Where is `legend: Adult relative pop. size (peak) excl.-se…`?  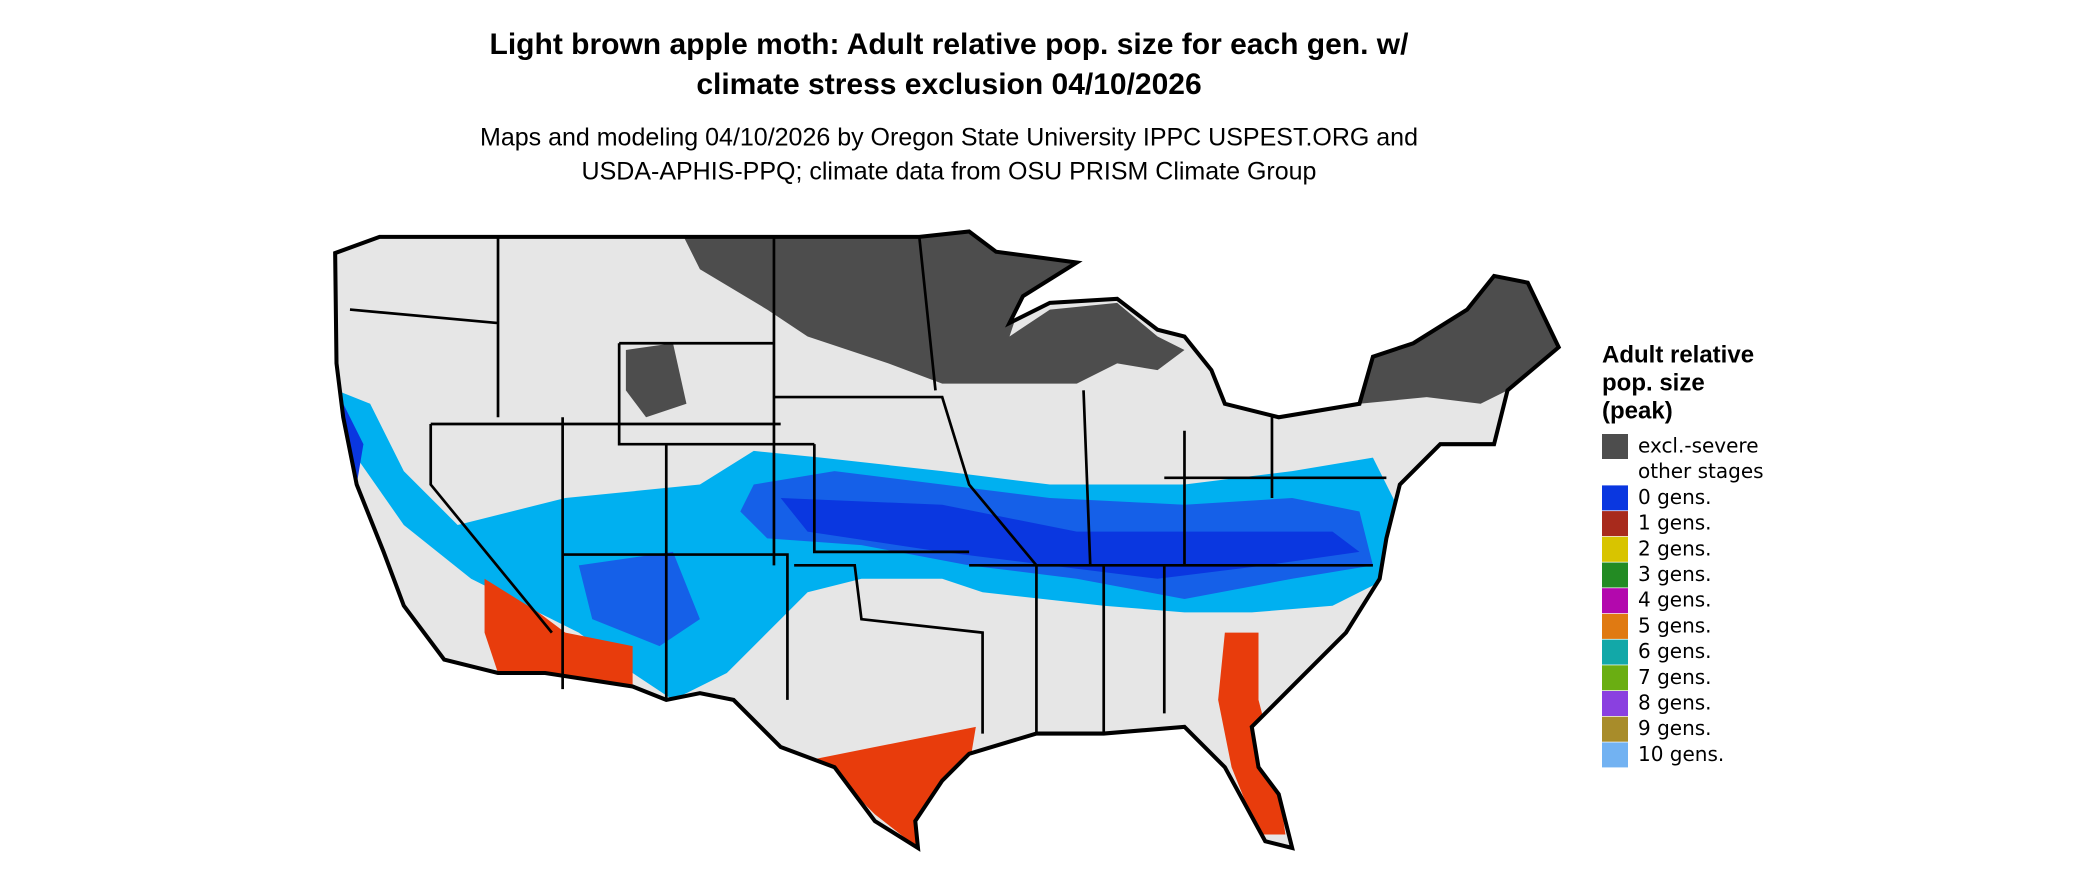
legend: Adult relative pop. size (peak) excl.-se… is located at coordinates (1683, 554).